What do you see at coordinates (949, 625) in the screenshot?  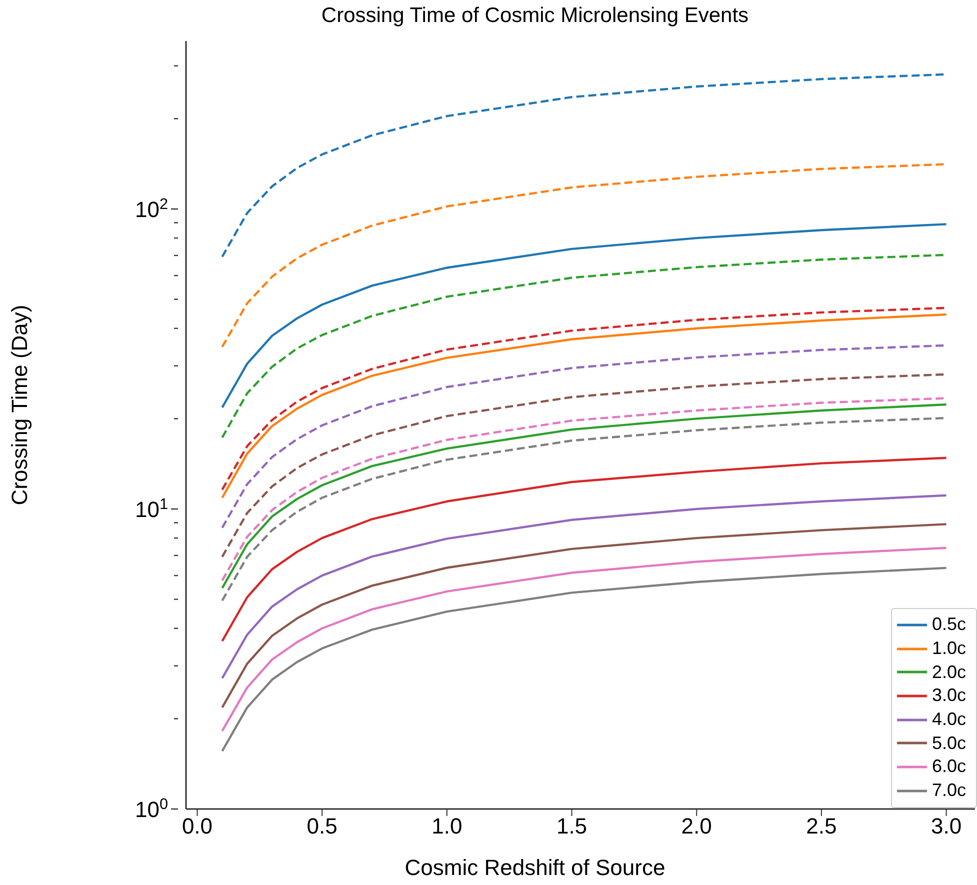 I see `legend-label: 0.5c` at bounding box center [949, 625].